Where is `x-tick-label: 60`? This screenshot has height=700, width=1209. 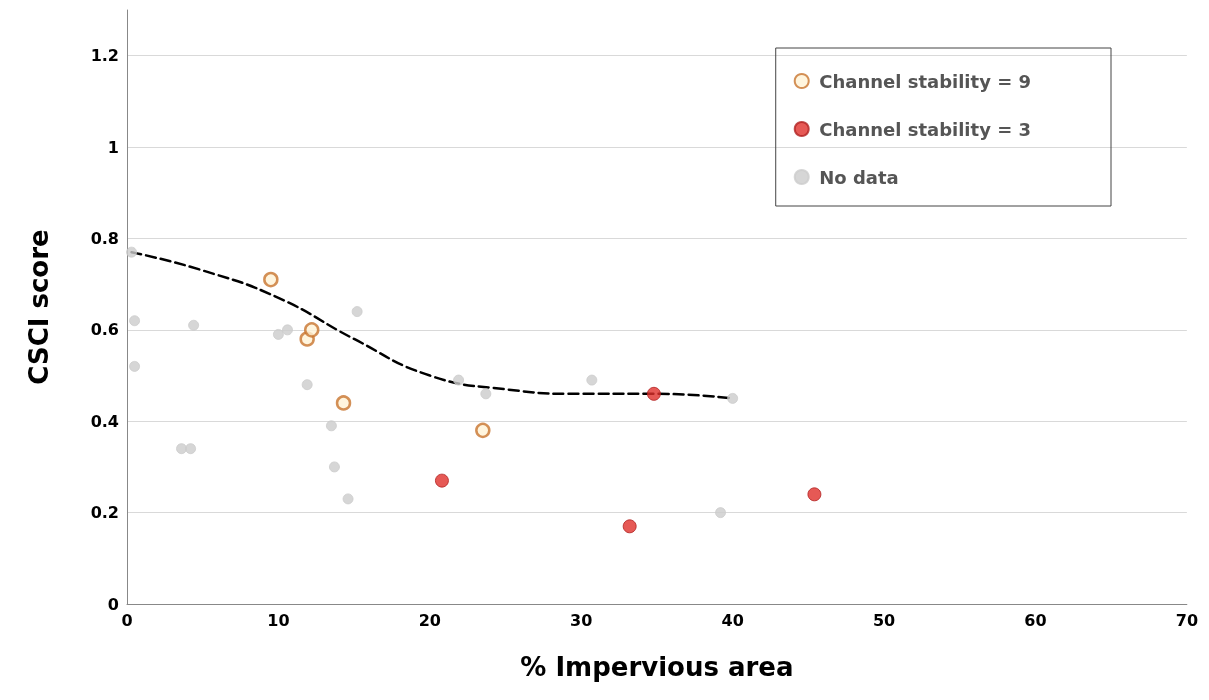
x-tick-label: 60 is located at coordinates (1035, 620).